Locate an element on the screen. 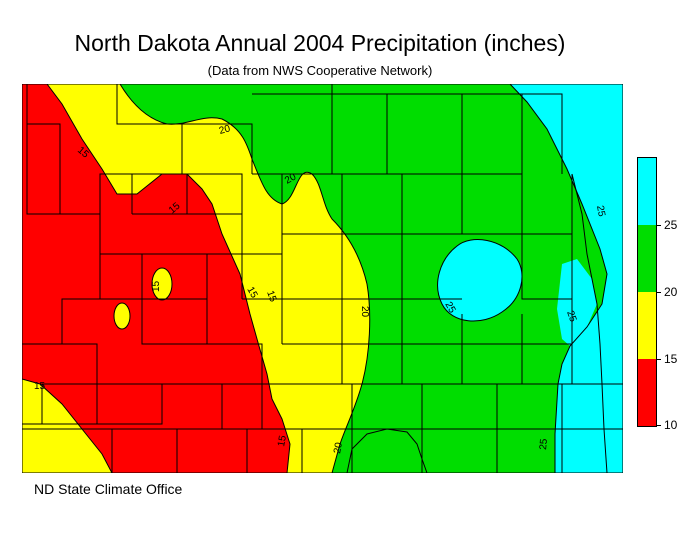  zone-25-plus-bulge is located at coordinates (577, 302).